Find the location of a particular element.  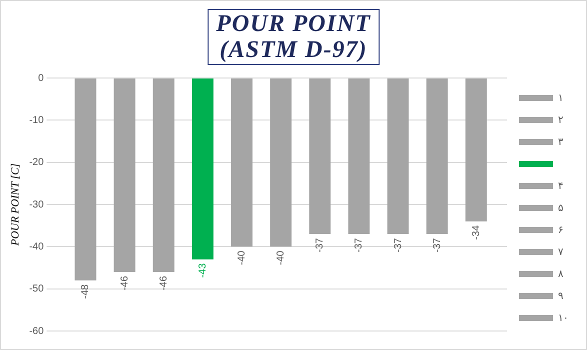

legend-label: ۲ is located at coordinates (560, 120).